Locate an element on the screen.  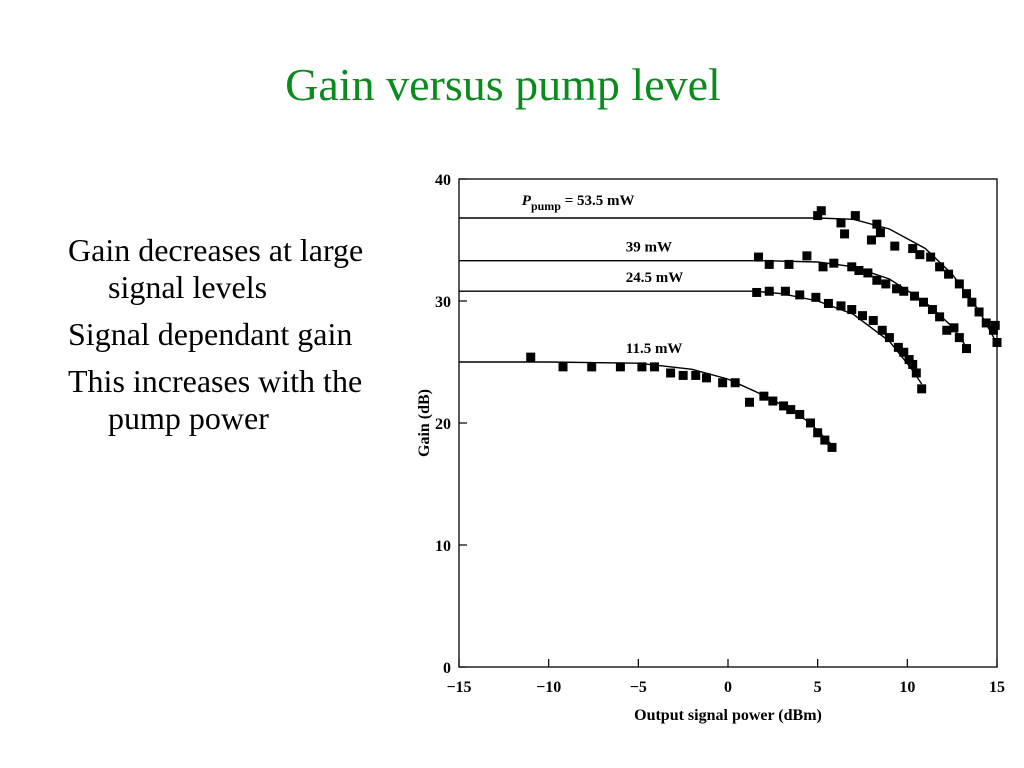
bullet-item: This increases with the pump power is located at coordinates (215, 399).